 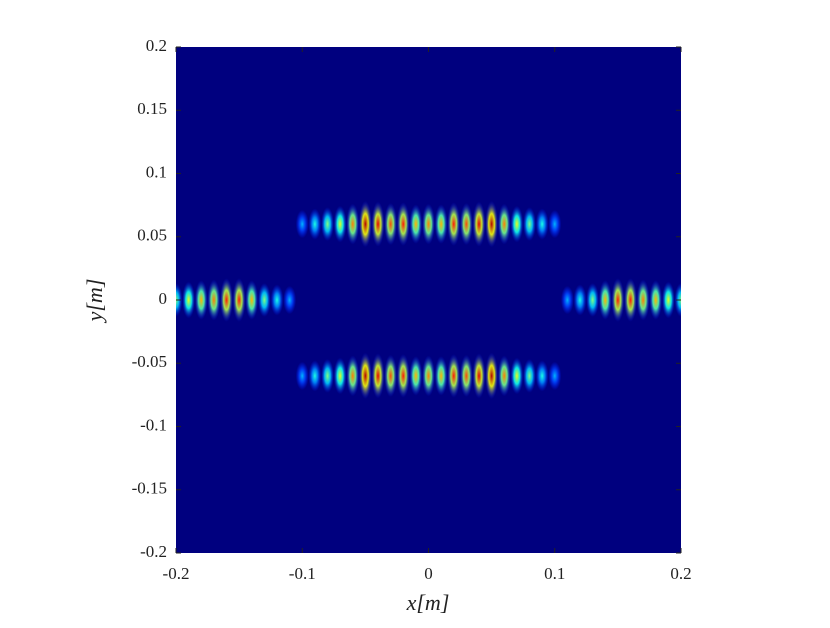 I want to click on x-axis-label: x[m], so click(x=428, y=602).